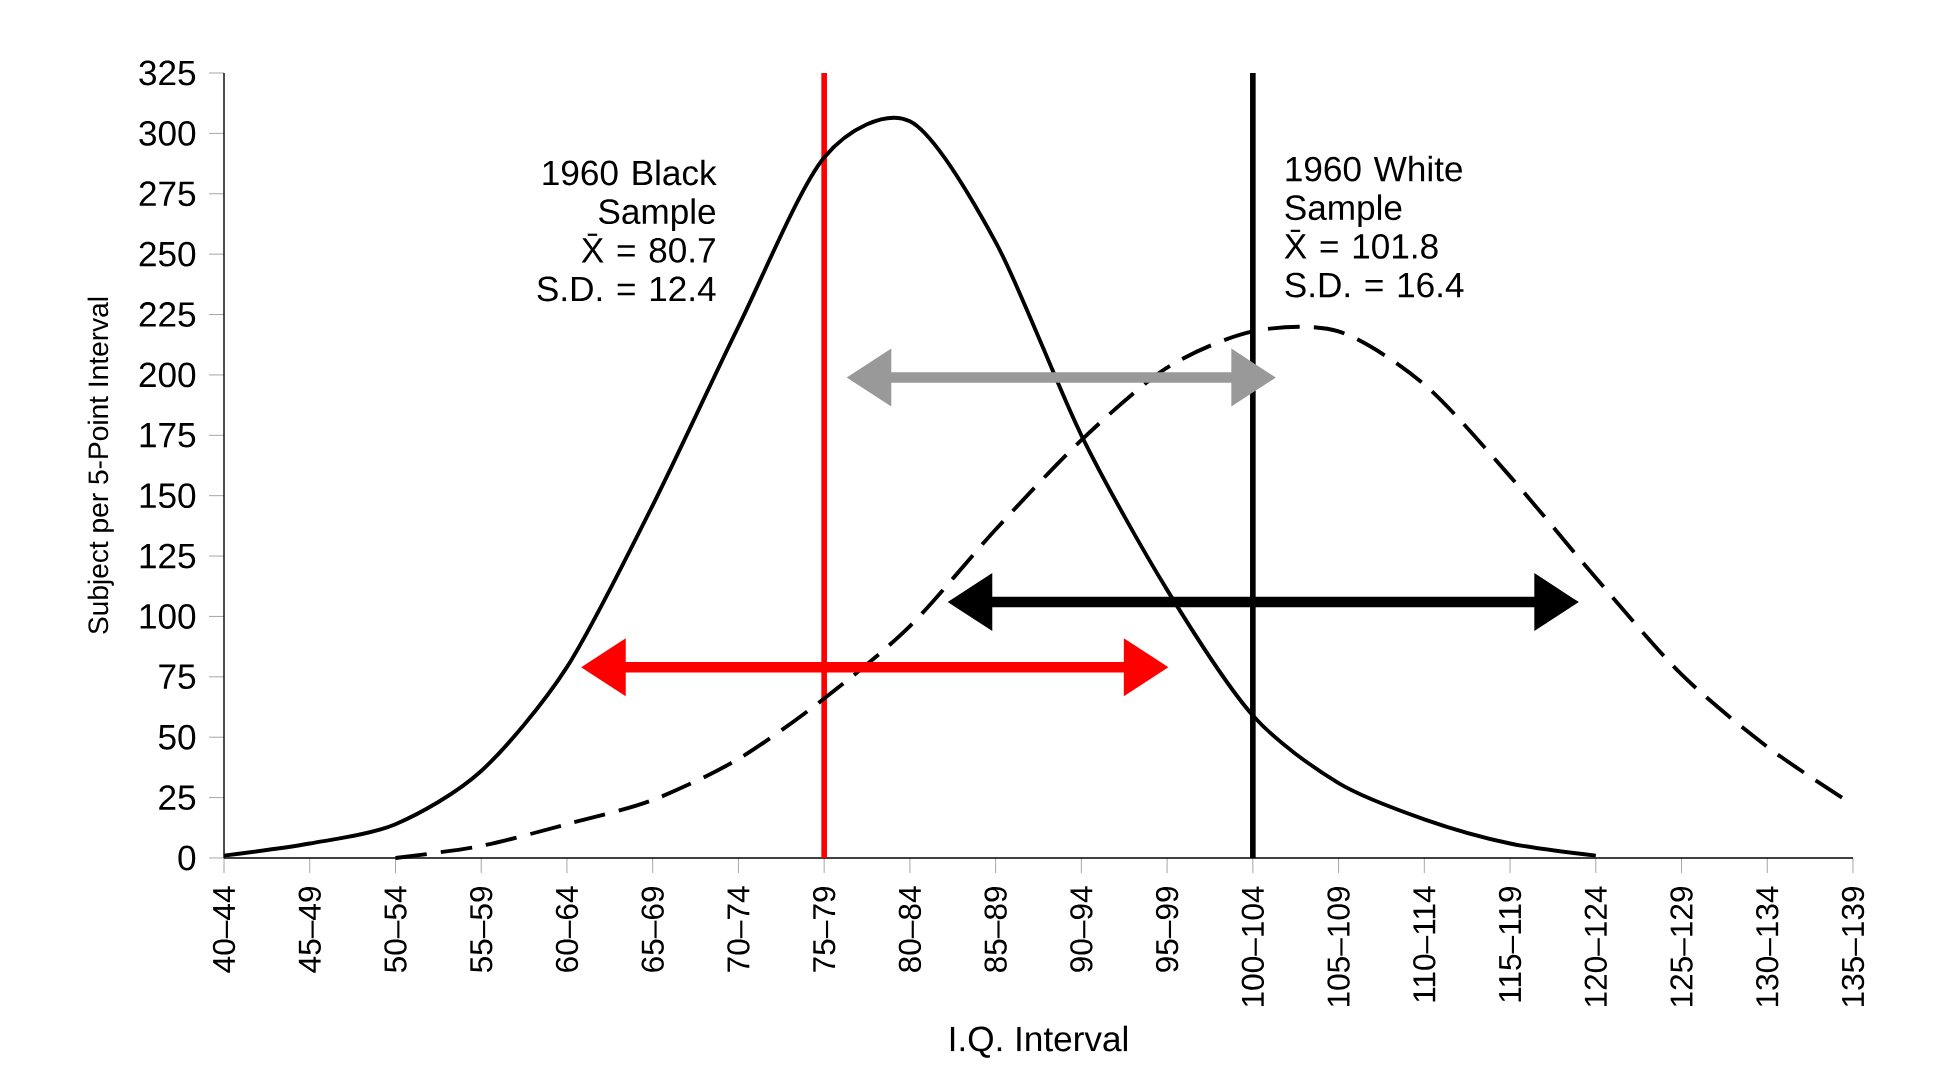 The image size is (1950, 1088). What do you see at coordinates (177, 677) in the screenshot?
I see `y-tick-label: 75` at bounding box center [177, 677].